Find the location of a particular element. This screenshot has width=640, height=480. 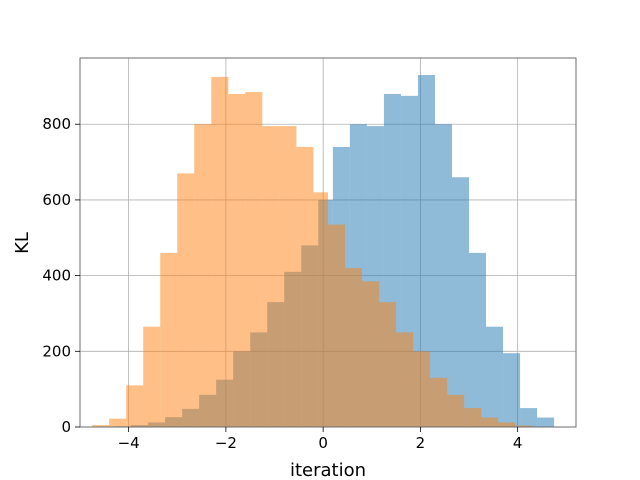

y-axis-label: KL is located at coordinates (22, 243).